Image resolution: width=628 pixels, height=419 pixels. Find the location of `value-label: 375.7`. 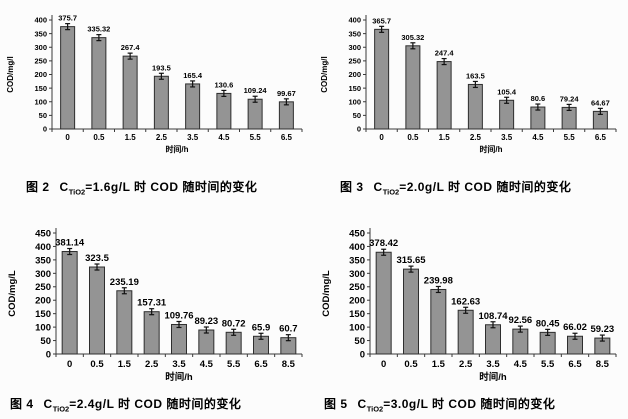

value-label: 375.7 is located at coordinates (67, 18).